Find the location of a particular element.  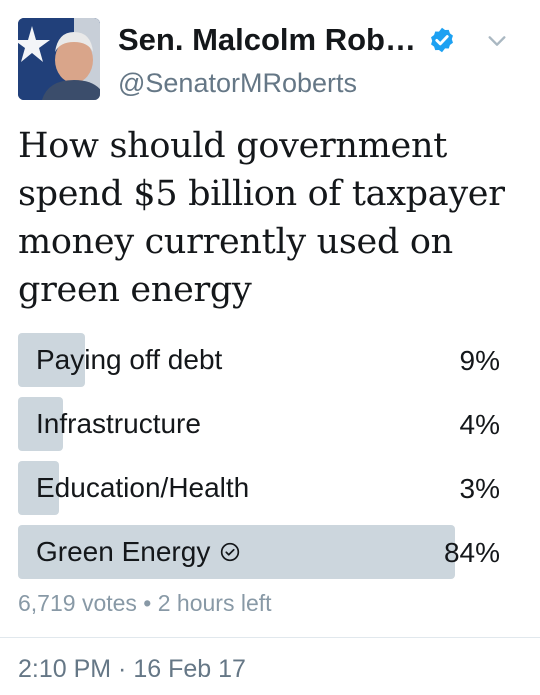

poll-option-label: Paying off debt is located at coordinates (129, 360).